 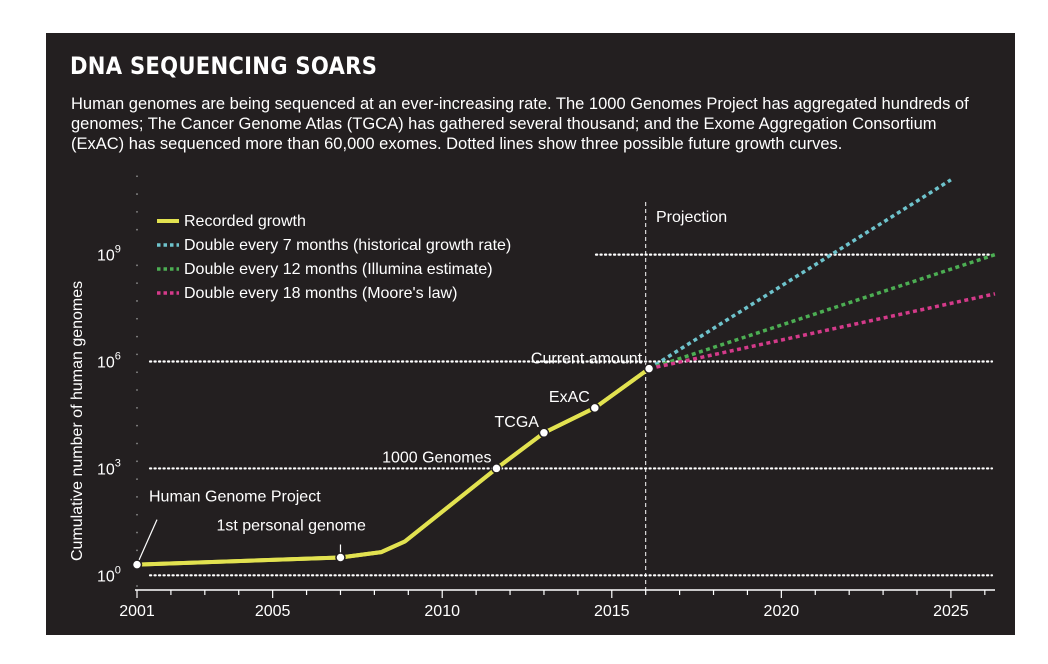 What do you see at coordinates (569, 397) in the screenshot?
I see `annotation-label: ExAC` at bounding box center [569, 397].